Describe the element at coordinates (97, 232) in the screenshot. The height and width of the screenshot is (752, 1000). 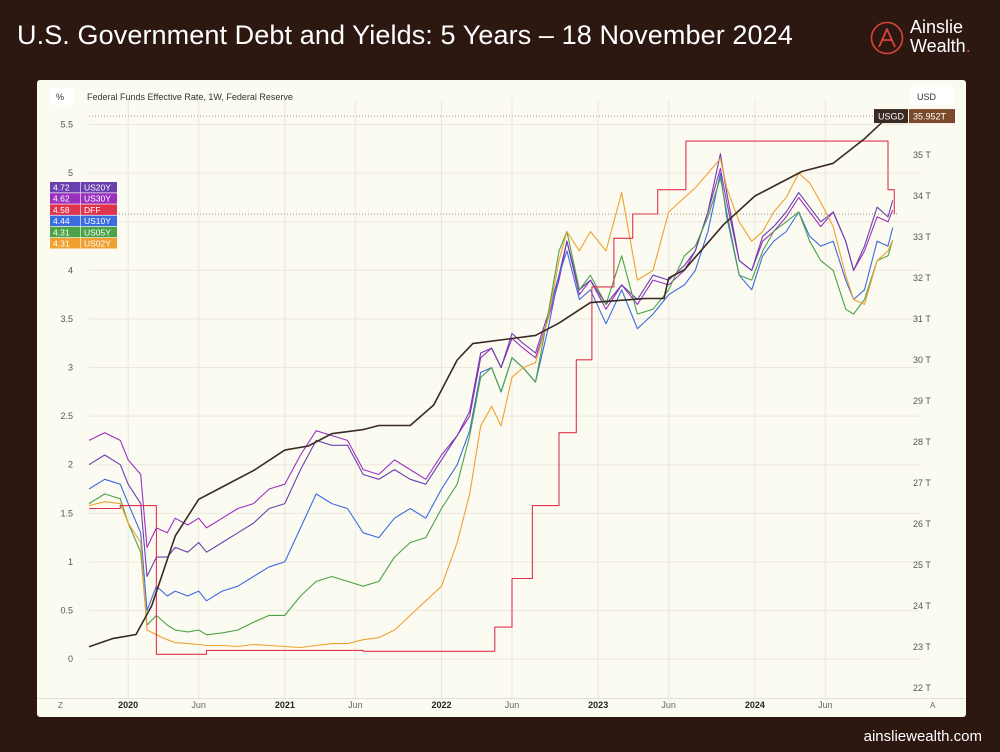
I see `legend-name: US05Y` at that location.